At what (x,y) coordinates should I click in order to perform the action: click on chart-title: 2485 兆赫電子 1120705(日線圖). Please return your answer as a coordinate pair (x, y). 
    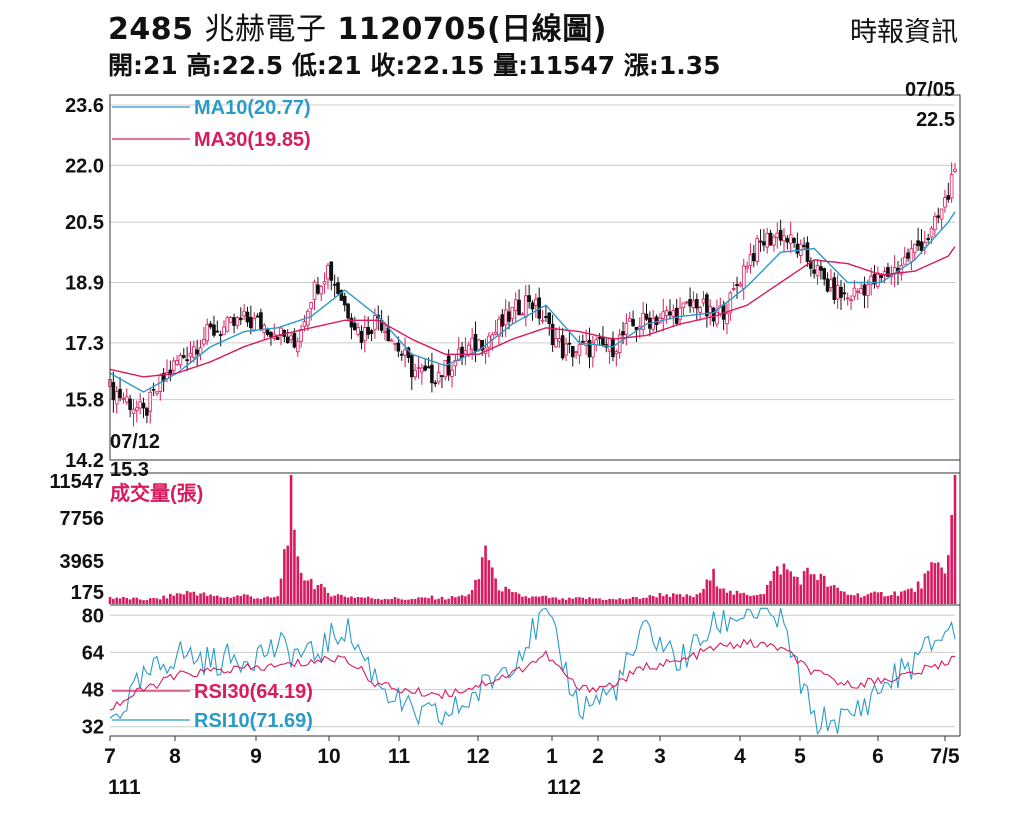
    Looking at the image, I should click on (357, 26).